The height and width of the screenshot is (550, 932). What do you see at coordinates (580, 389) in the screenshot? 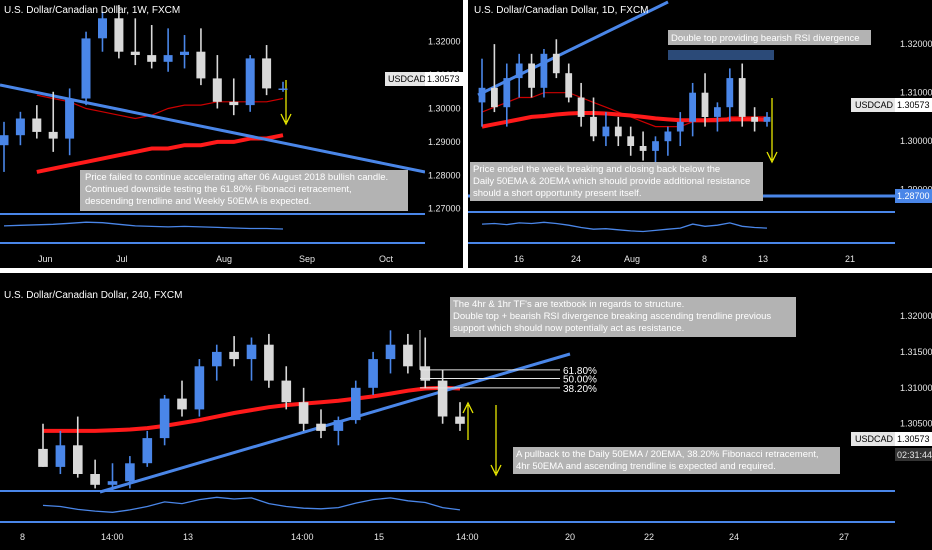
I see `fib-level-label: 38.20%` at bounding box center [580, 389].